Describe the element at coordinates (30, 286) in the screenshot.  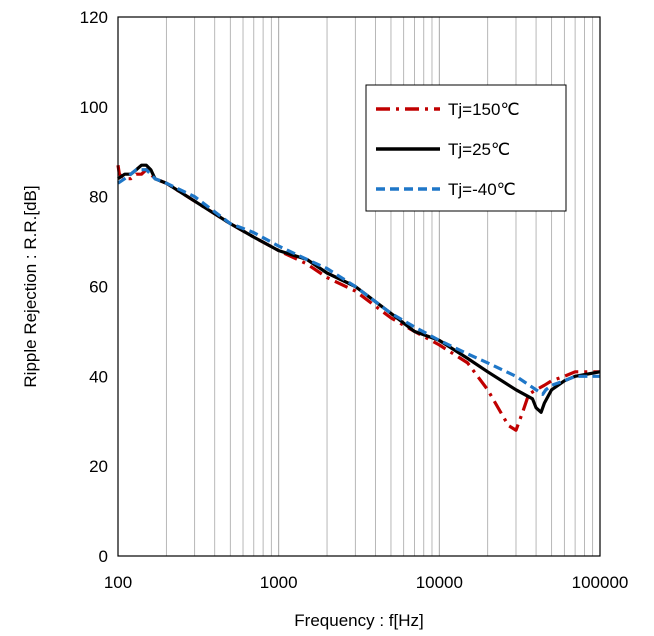
I see `y-axis-title: Ripple Rejection : R.R.[dB]` at that location.